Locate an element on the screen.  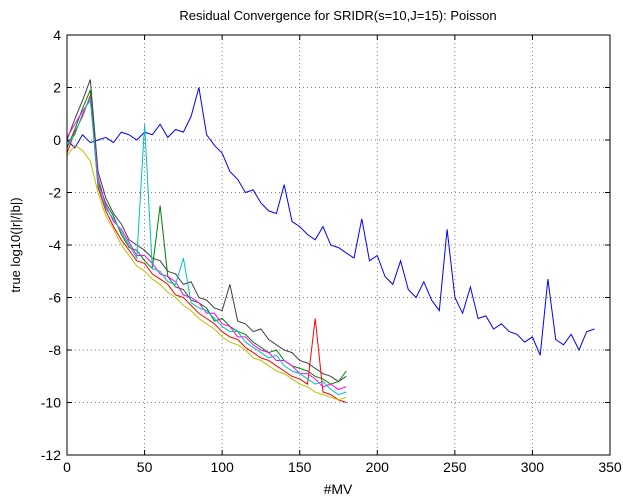
y-axis-label: true log10(|r|/|b|) is located at coordinates (15, 244).